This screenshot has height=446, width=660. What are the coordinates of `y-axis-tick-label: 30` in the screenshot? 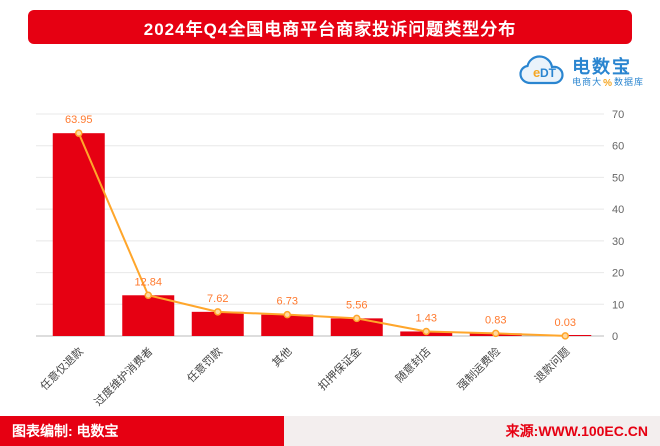 It's located at (618, 242).